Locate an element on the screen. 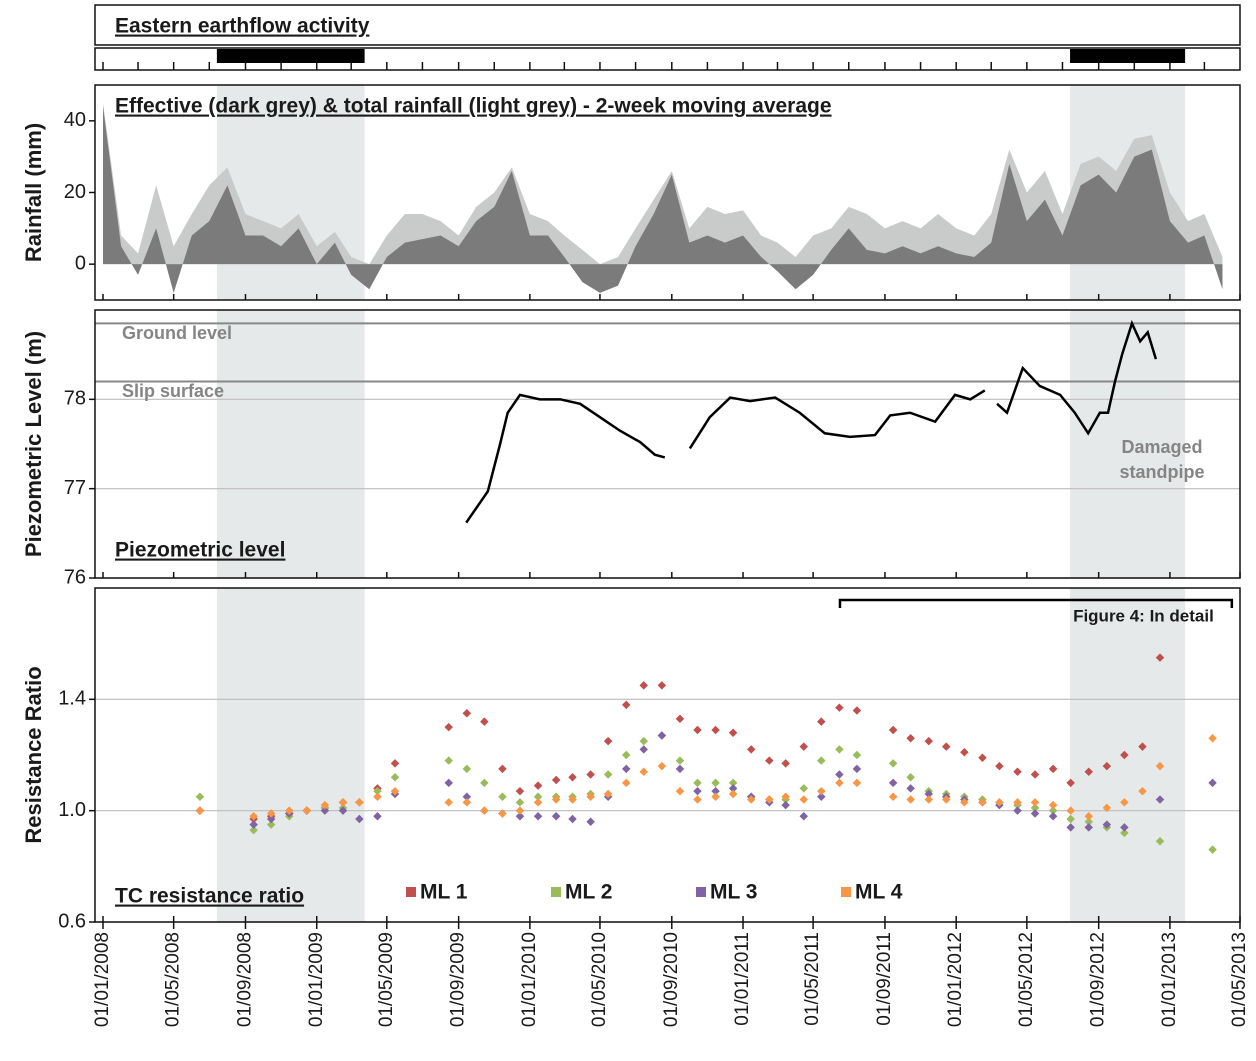 This screenshot has height=1061, width=1256. annotation: standpipe is located at coordinates (1161, 472).